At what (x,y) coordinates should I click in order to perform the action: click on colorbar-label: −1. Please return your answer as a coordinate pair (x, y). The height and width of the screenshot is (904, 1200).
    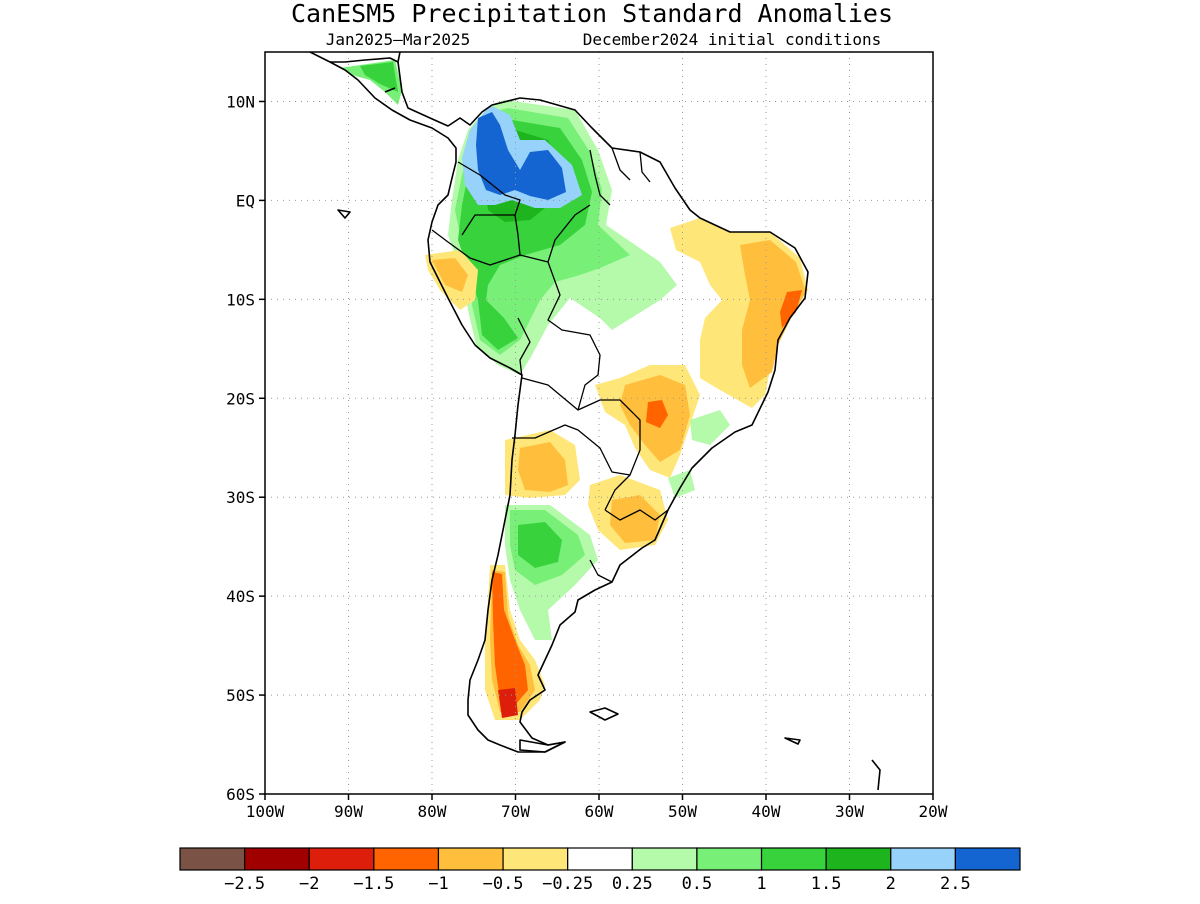
    Looking at the image, I should click on (438, 884).